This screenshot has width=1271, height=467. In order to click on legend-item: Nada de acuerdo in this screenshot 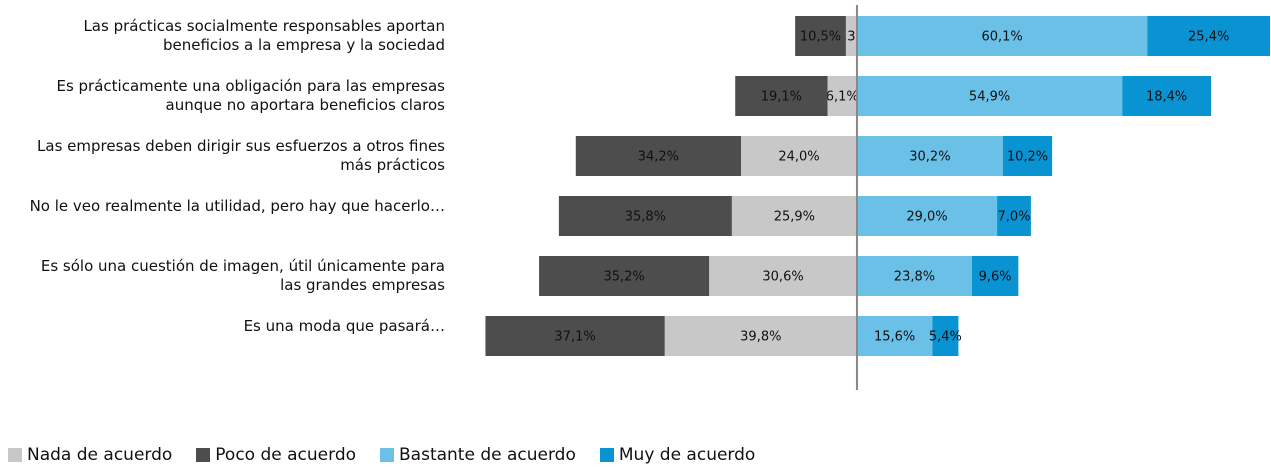, I will do `click(90, 455)`.